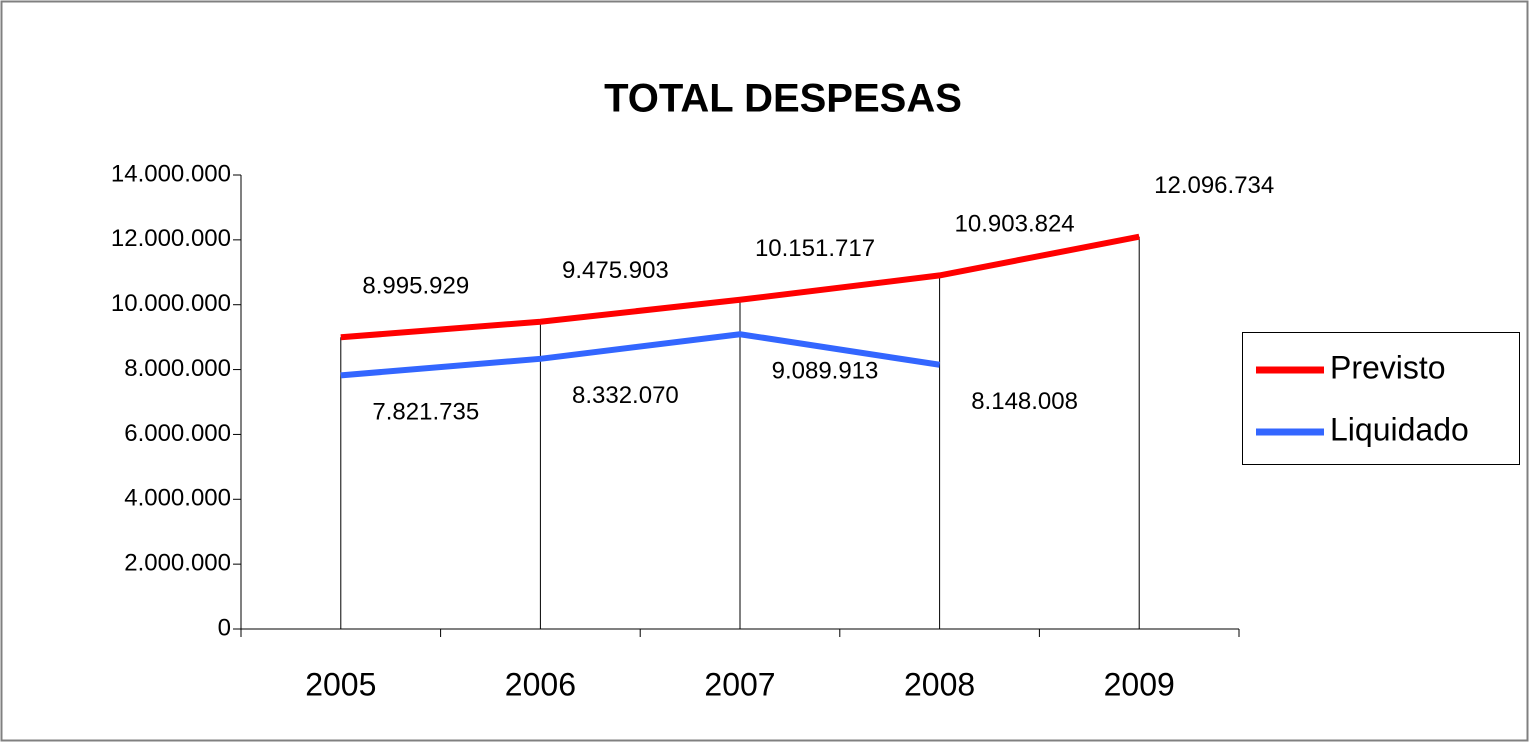 The height and width of the screenshot is (742, 1529). Describe the element at coordinates (171, 173) in the screenshot. I see `y-tick-label: 14.000.000` at that location.